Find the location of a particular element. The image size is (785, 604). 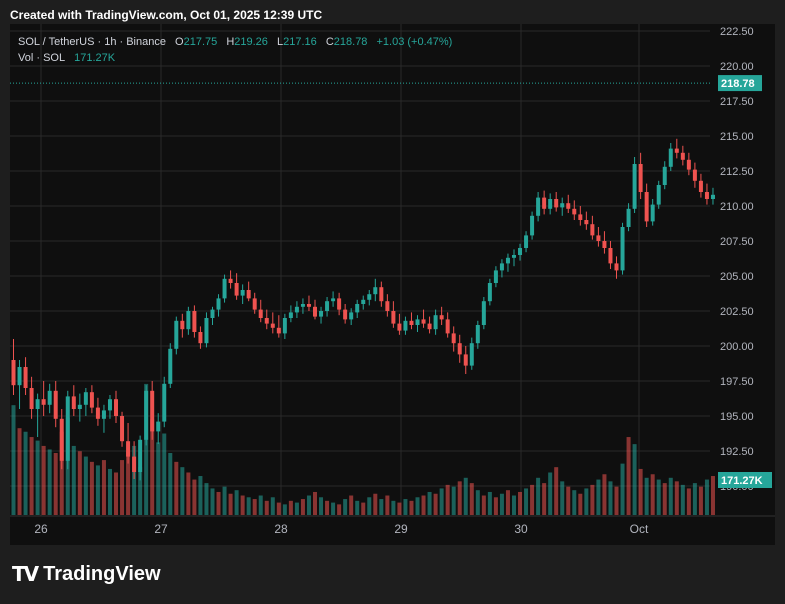

price-tick-label: 217.50 is located at coordinates (737, 102).